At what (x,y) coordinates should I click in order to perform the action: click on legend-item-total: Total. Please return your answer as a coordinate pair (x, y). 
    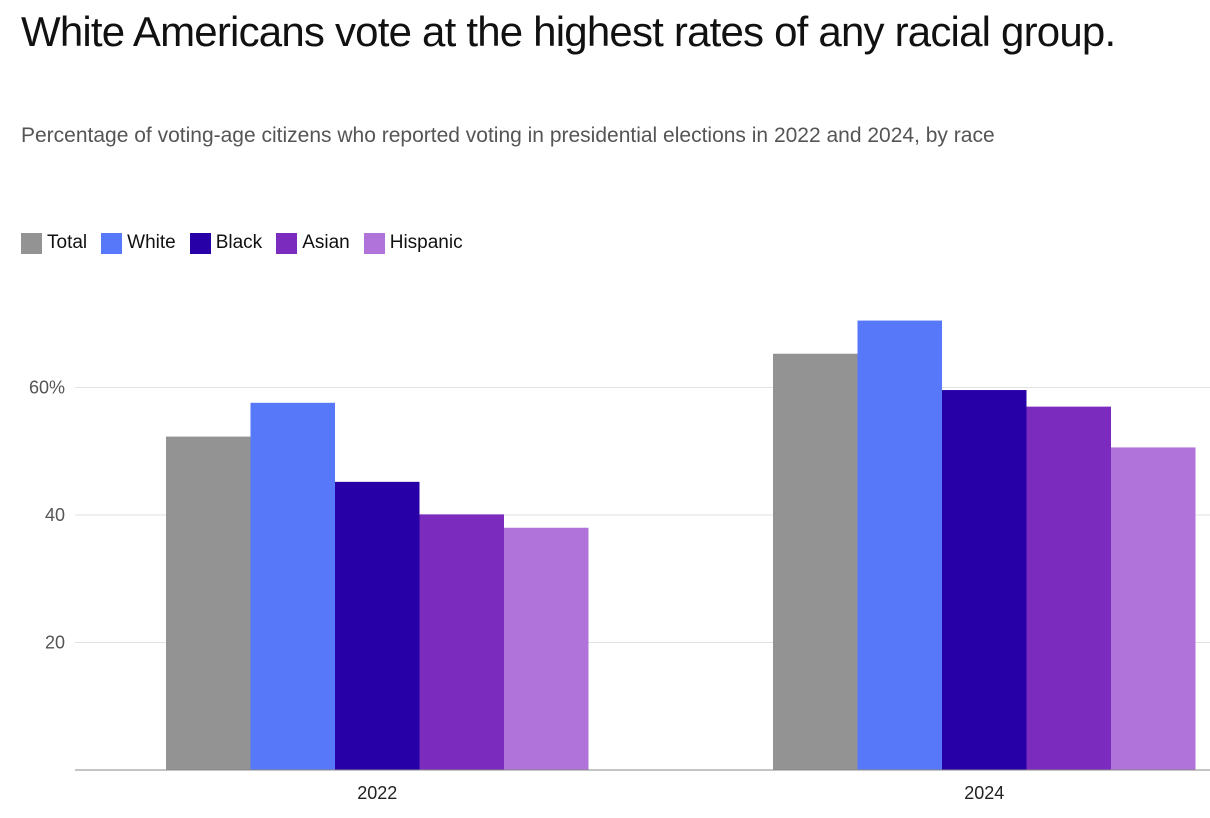
    Looking at the image, I should click on (54, 243).